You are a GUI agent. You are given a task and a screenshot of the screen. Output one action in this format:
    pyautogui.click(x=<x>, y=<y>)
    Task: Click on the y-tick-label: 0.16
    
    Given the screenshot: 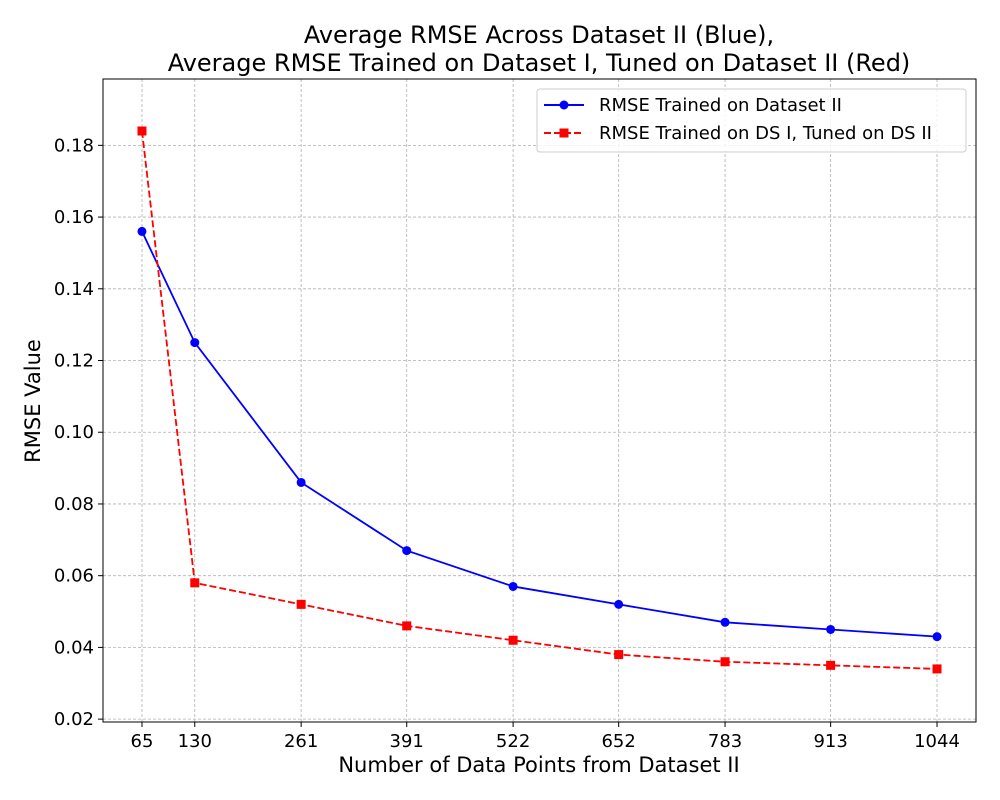 What is the action you would take?
    pyautogui.click(x=74, y=217)
    